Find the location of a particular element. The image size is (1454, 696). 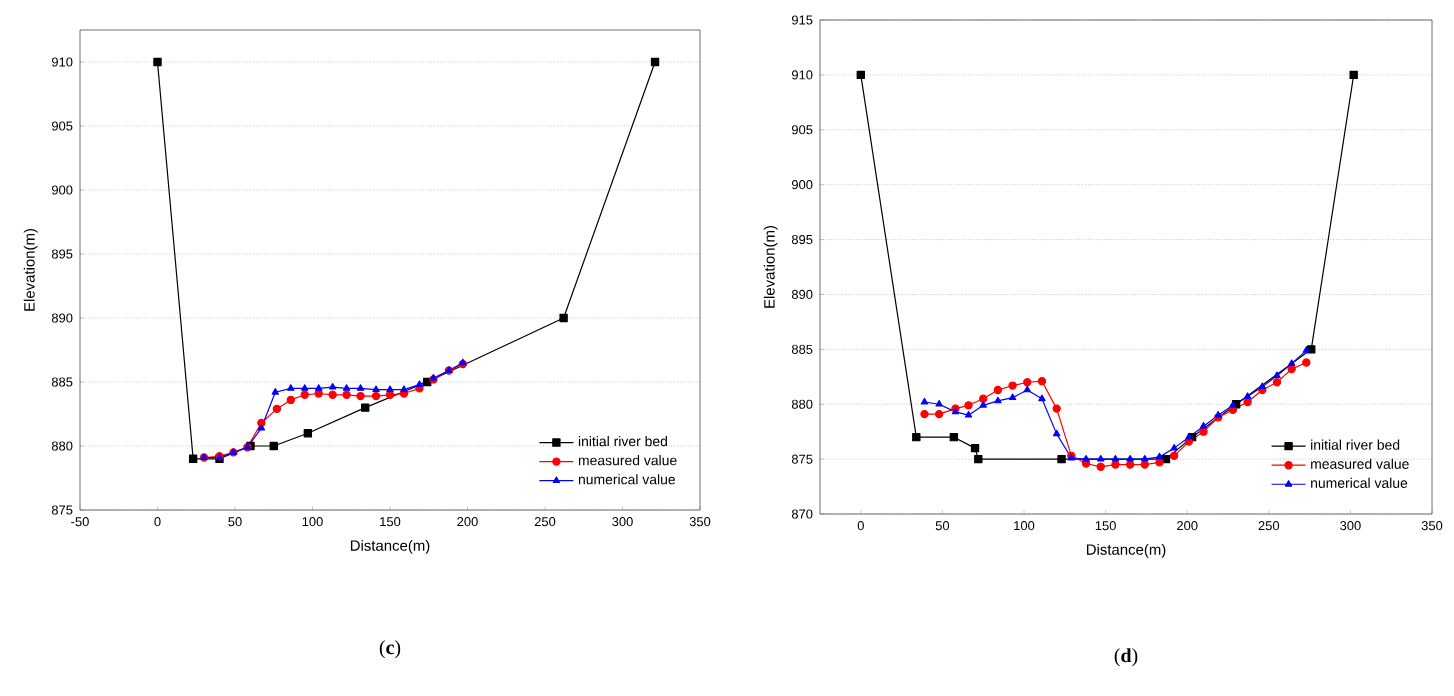

text: (c) is located at coordinates (390, 649).